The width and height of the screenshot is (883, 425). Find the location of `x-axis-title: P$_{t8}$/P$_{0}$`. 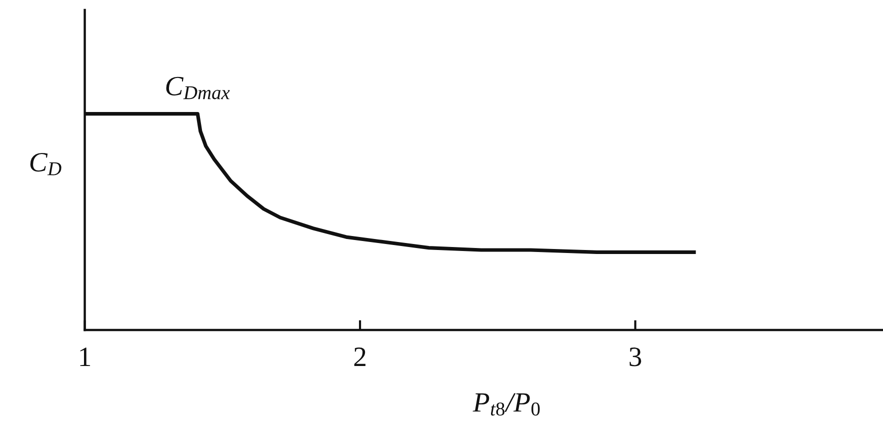

x-axis-title: P$_{t8}$/P$_{0}$ is located at coordinates (506, 404).